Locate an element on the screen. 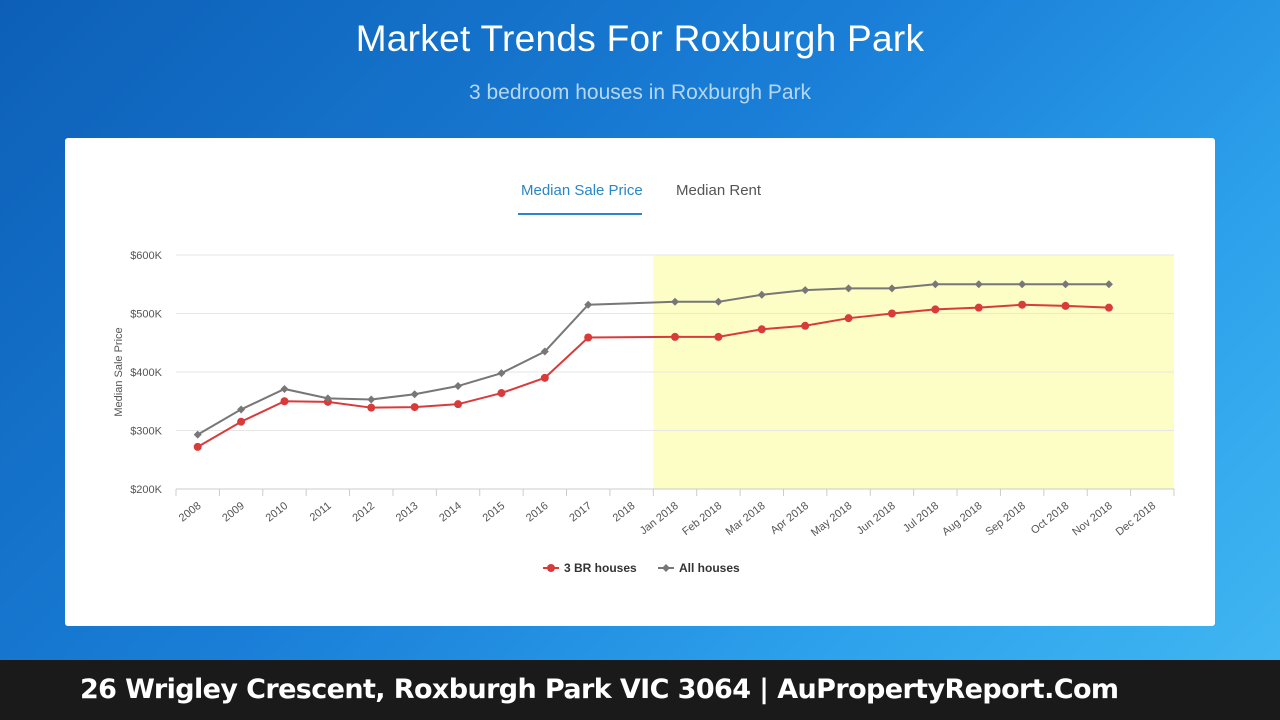 This screenshot has width=1280, height=720. x-tick-label: Oct 2018 is located at coordinates (1050, 518).